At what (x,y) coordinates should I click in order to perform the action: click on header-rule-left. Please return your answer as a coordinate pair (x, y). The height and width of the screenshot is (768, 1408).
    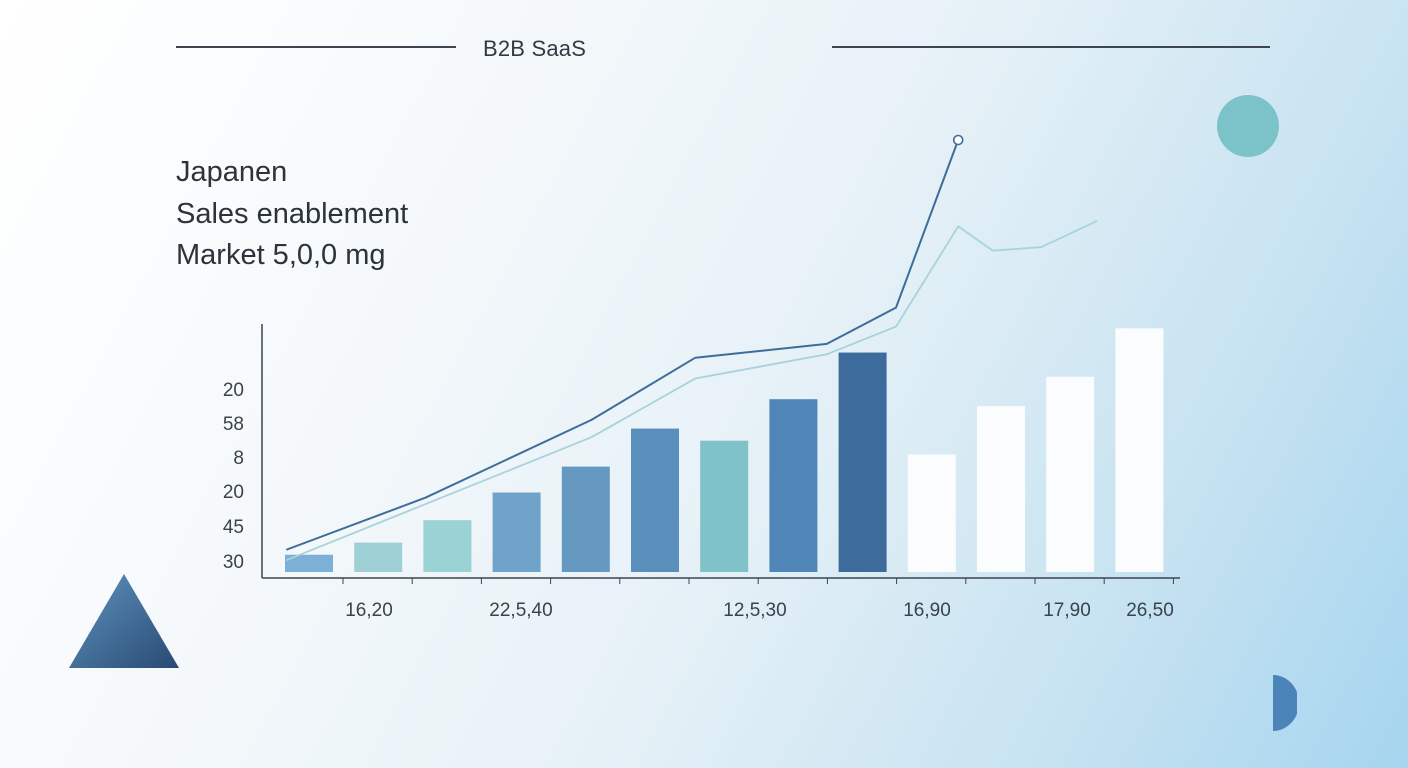
    Looking at the image, I should click on (316, 47).